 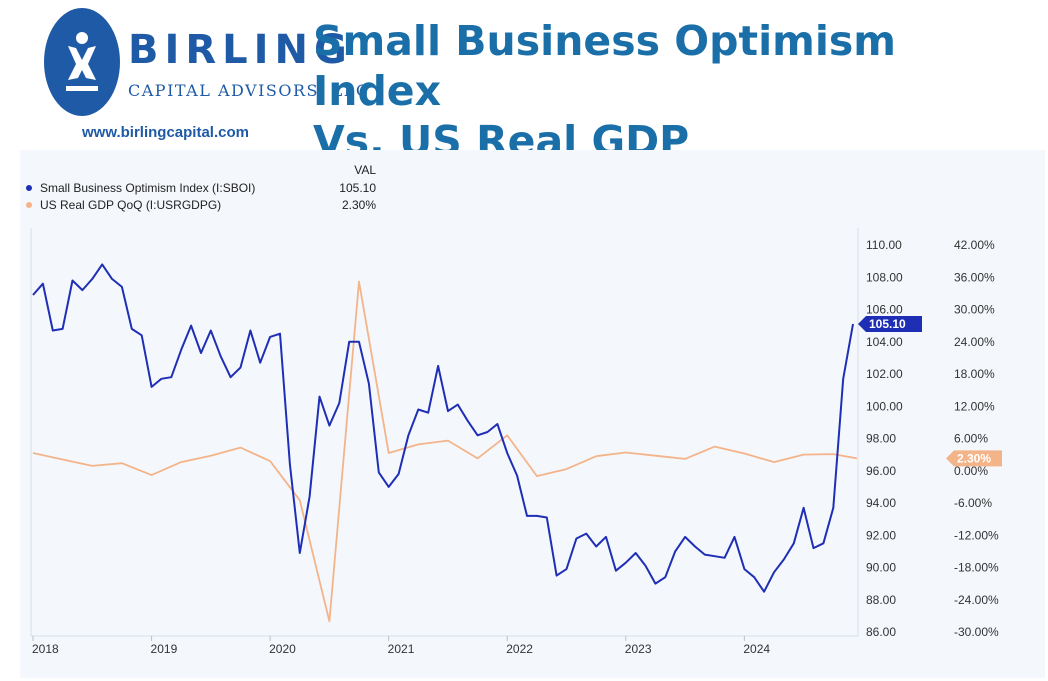 I want to click on last-value-badge-sboi: 105.10, so click(x=890, y=324).